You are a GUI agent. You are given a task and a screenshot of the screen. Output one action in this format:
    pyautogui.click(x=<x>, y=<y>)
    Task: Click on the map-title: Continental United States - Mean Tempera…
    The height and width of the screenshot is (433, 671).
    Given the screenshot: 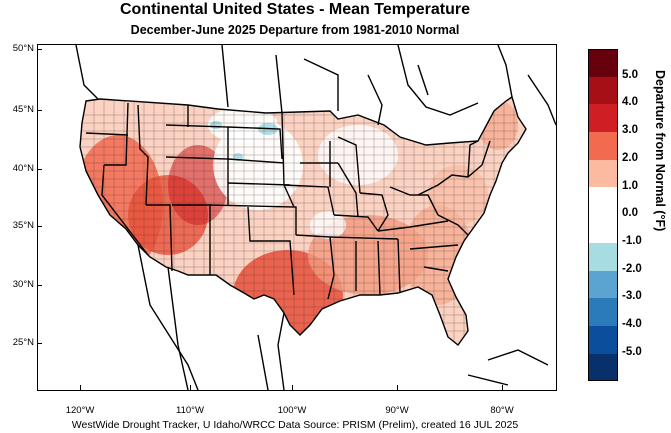 What is the action you would take?
    pyautogui.click(x=295, y=9)
    